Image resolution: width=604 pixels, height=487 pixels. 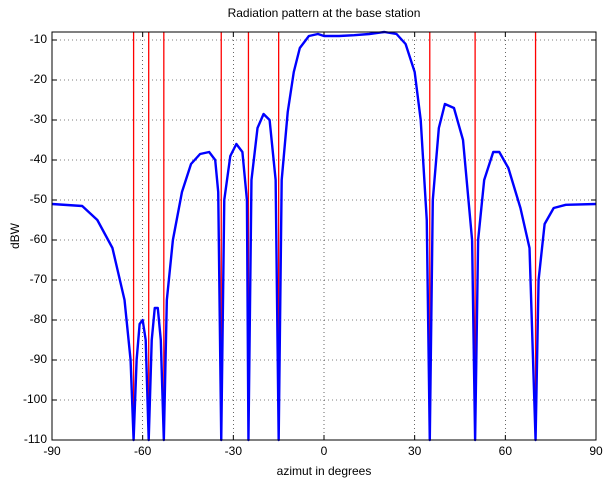 What do you see at coordinates (596, 451) in the screenshot?
I see `x-tick-label: 90` at bounding box center [596, 451].